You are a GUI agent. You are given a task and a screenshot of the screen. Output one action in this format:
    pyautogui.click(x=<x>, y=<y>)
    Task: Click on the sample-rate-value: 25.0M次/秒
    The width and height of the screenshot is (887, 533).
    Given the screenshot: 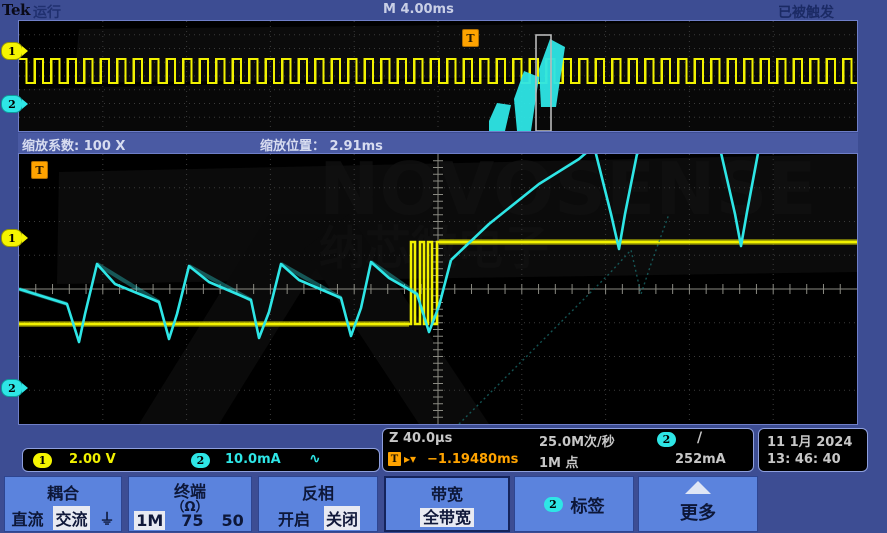 What is the action you would take?
    pyautogui.click(x=577, y=442)
    